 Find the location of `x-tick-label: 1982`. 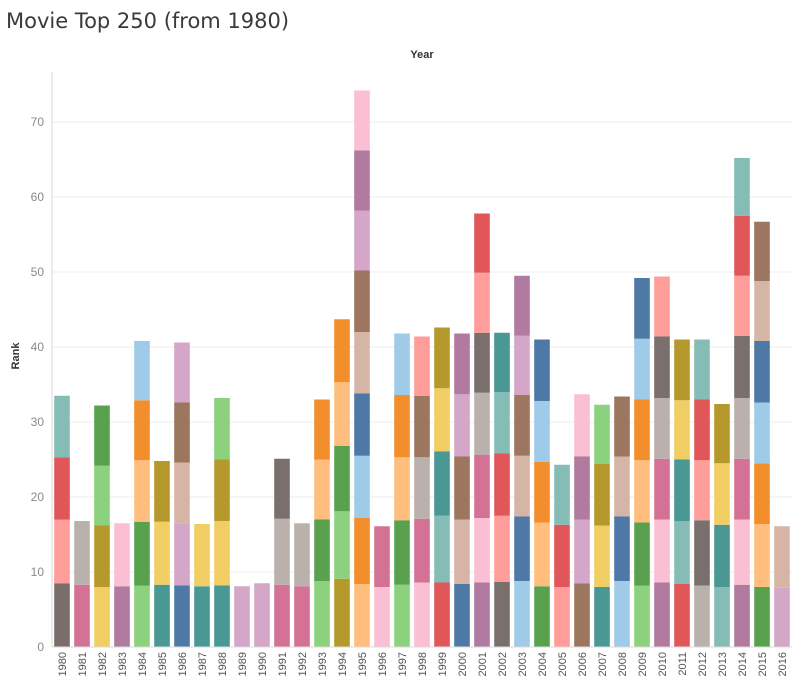

x-tick-label: 1982 is located at coordinates (103, 664).